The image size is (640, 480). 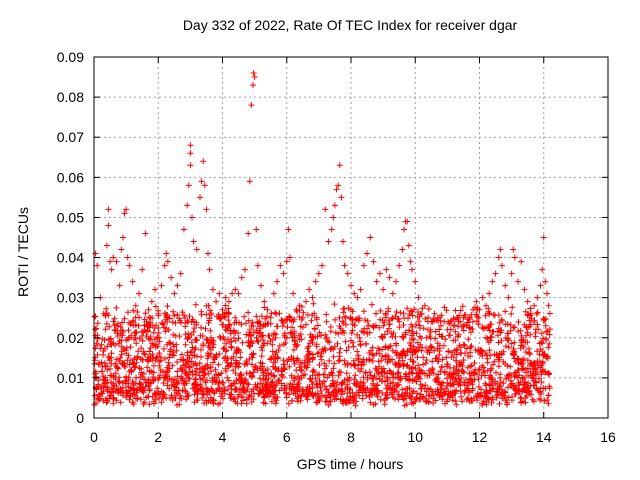 What do you see at coordinates (70, 258) in the screenshot?
I see `y-tick-label: 0.04` at bounding box center [70, 258].